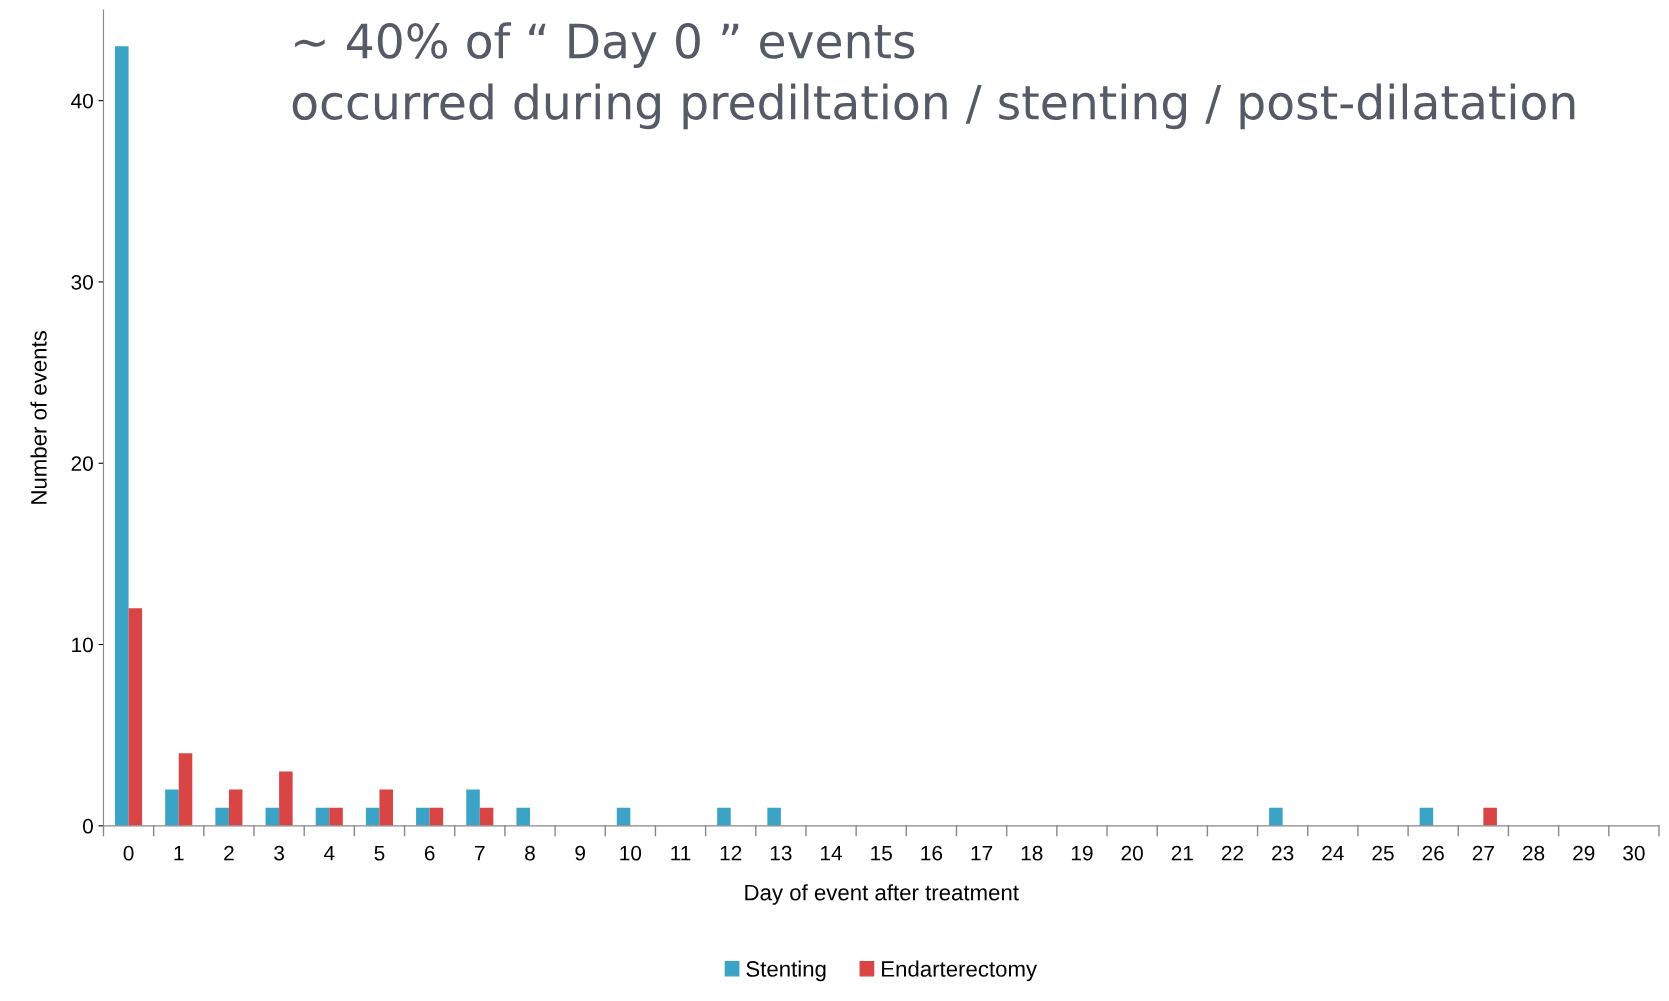 The image size is (1669, 1001). What do you see at coordinates (38, 417) in the screenshot?
I see `y-axis-title: Number of events` at bounding box center [38, 417].